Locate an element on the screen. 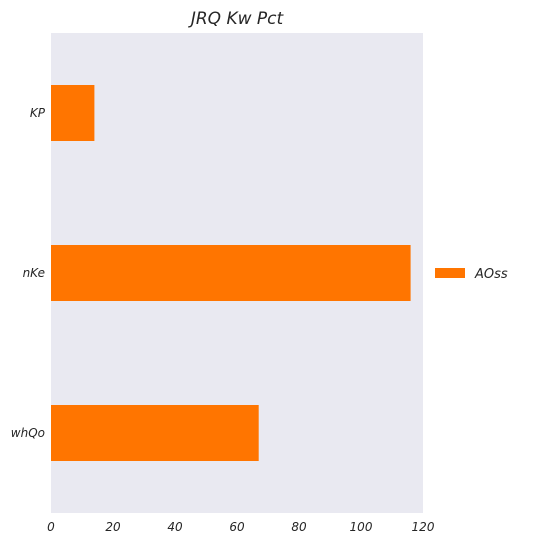 The width and height of the screenshot is (544, 544). bar-kp is located at coordinates (73, 113).